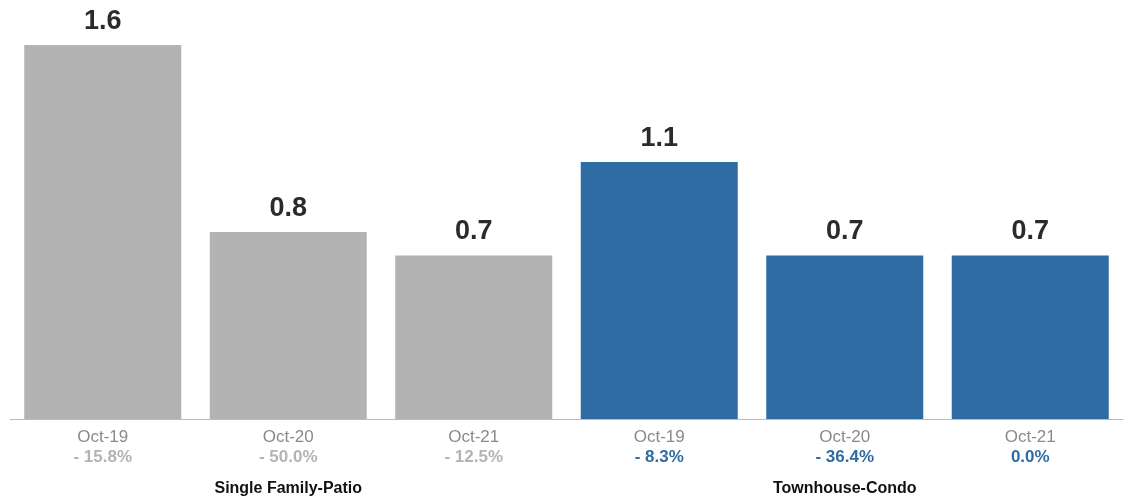 The width and height of the screenshot is (1133, 504). I want to click on data-label: 1.1, so click(659, 136).